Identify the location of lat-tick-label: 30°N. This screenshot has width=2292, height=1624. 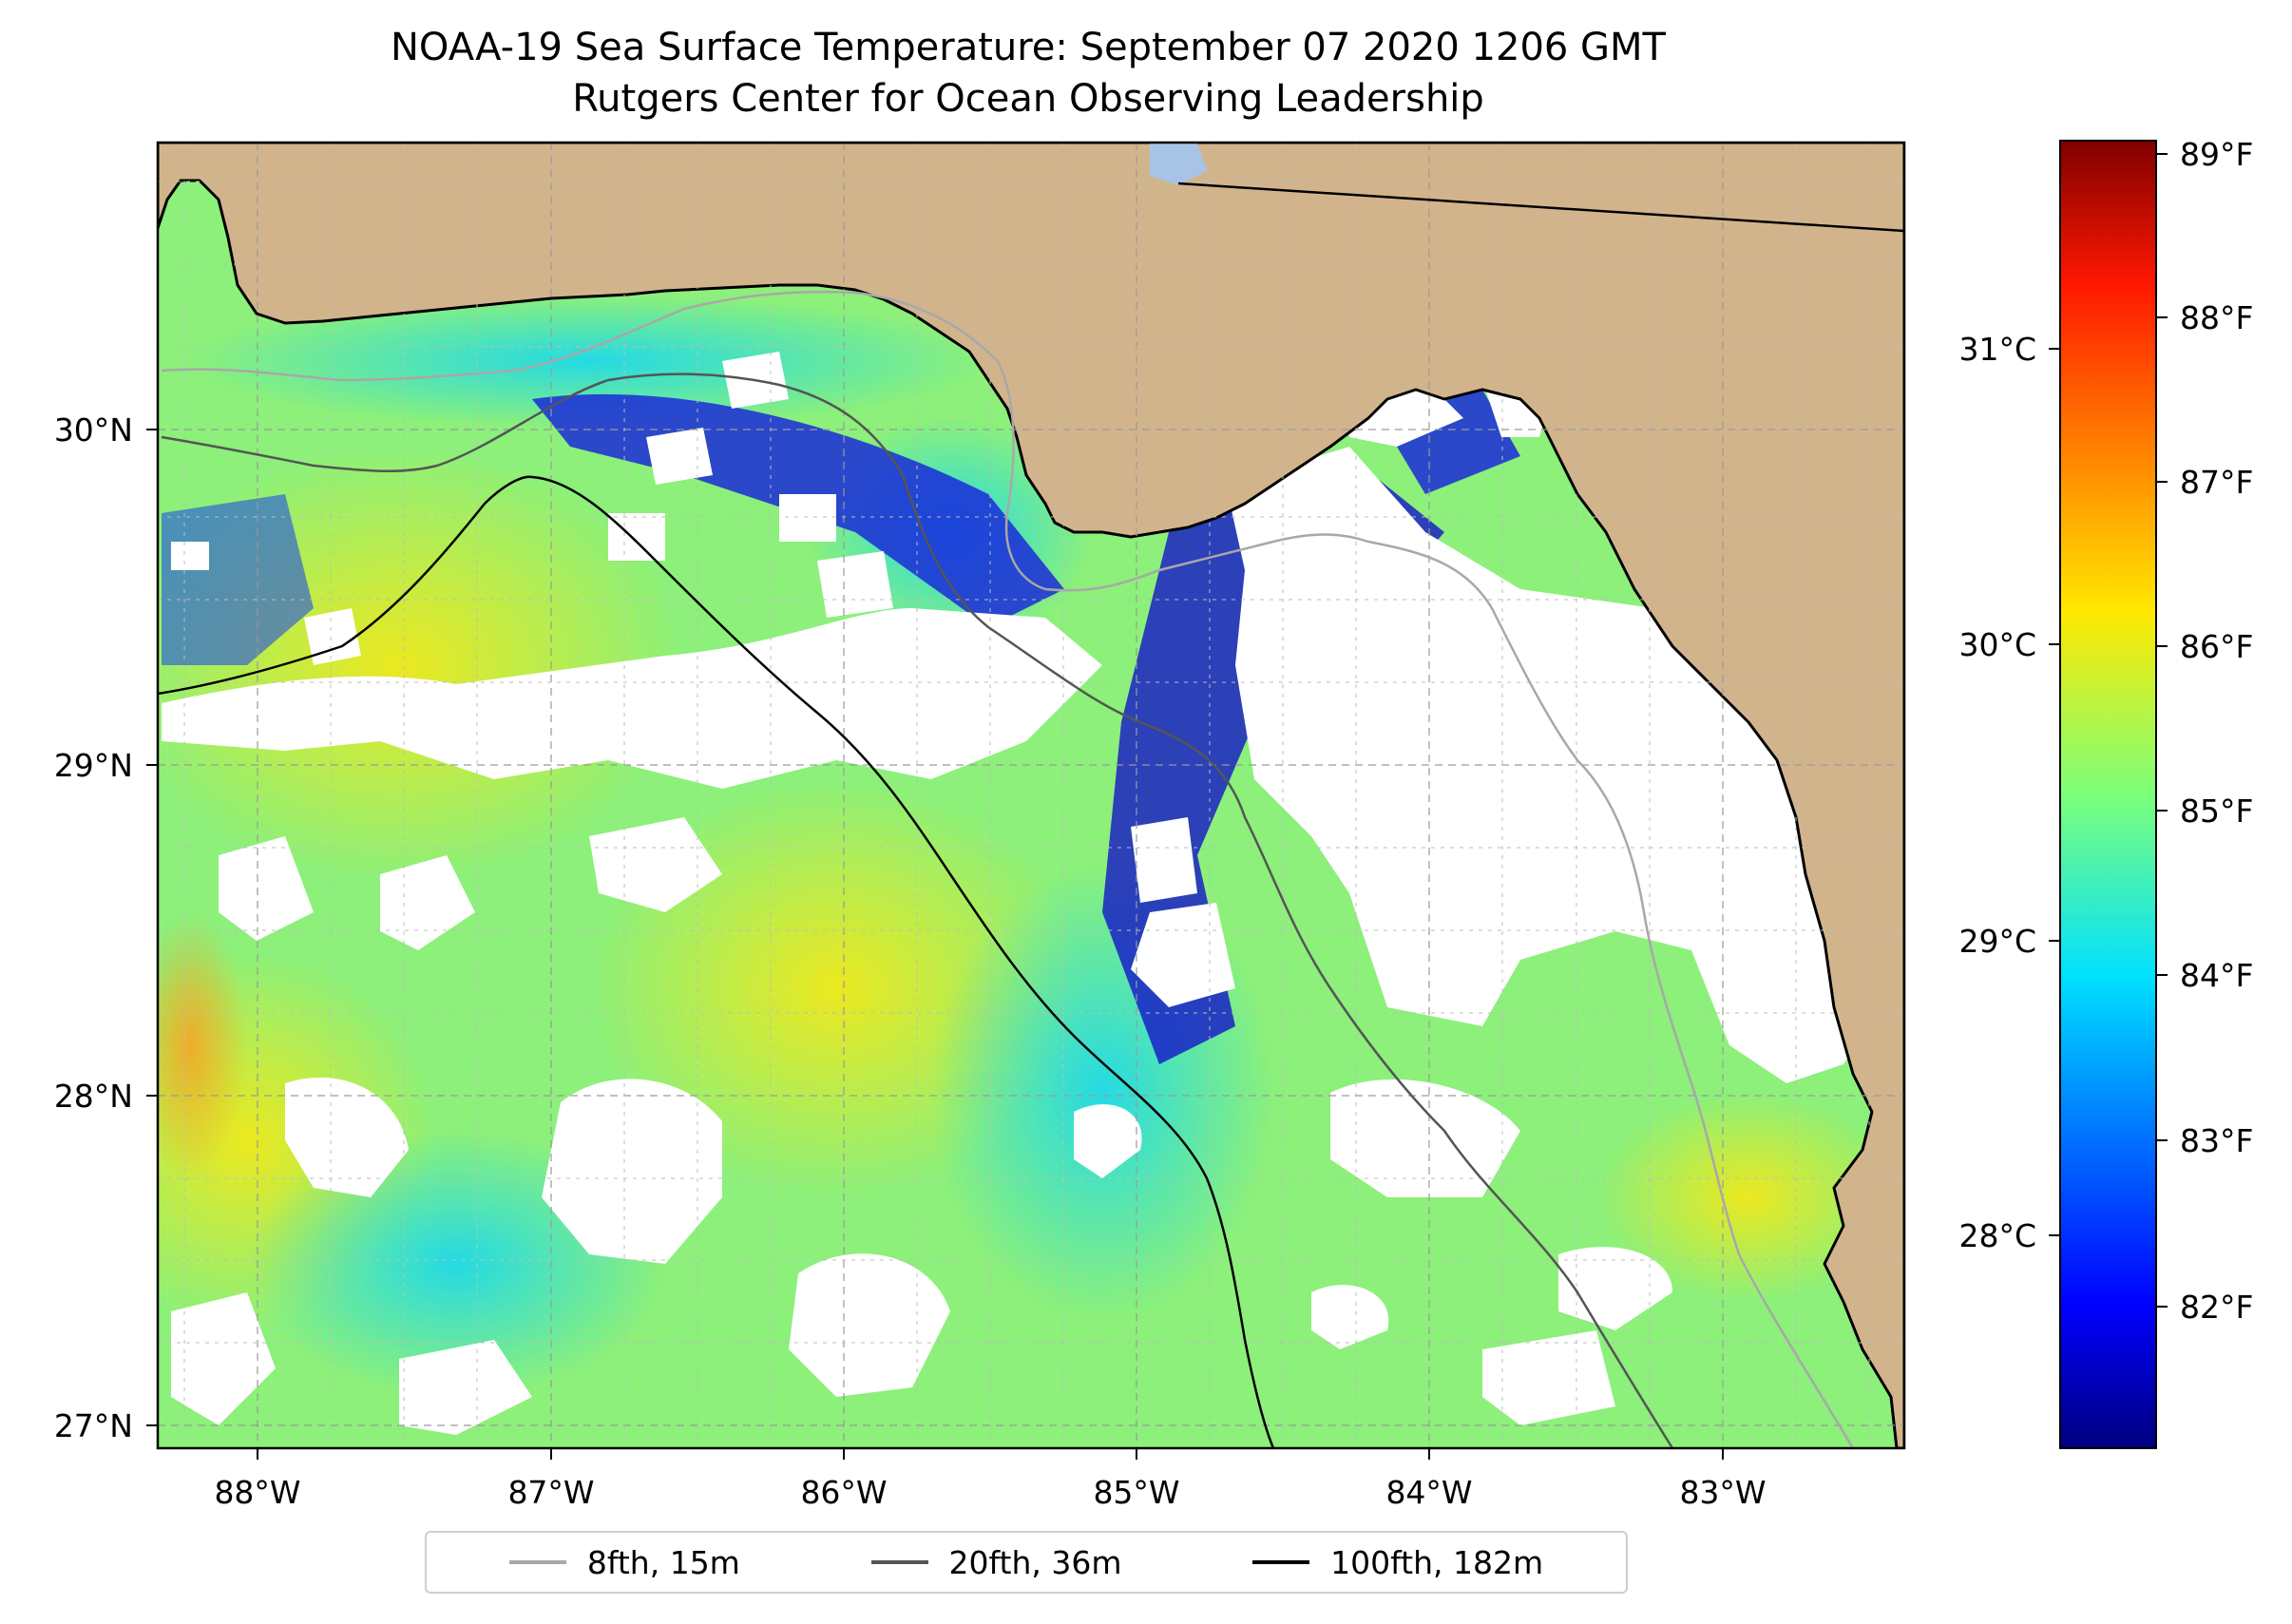
(93, 430).